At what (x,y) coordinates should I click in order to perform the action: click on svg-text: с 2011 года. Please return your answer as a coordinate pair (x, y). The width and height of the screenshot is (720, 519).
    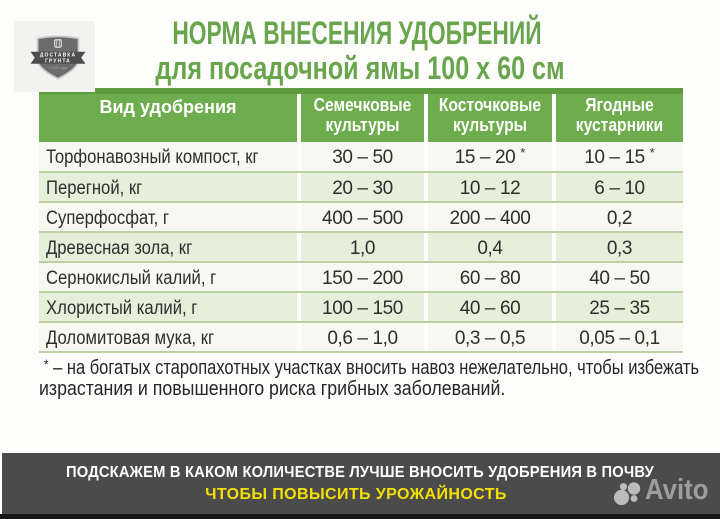
    Looking at the image, I should click on (58, 68).